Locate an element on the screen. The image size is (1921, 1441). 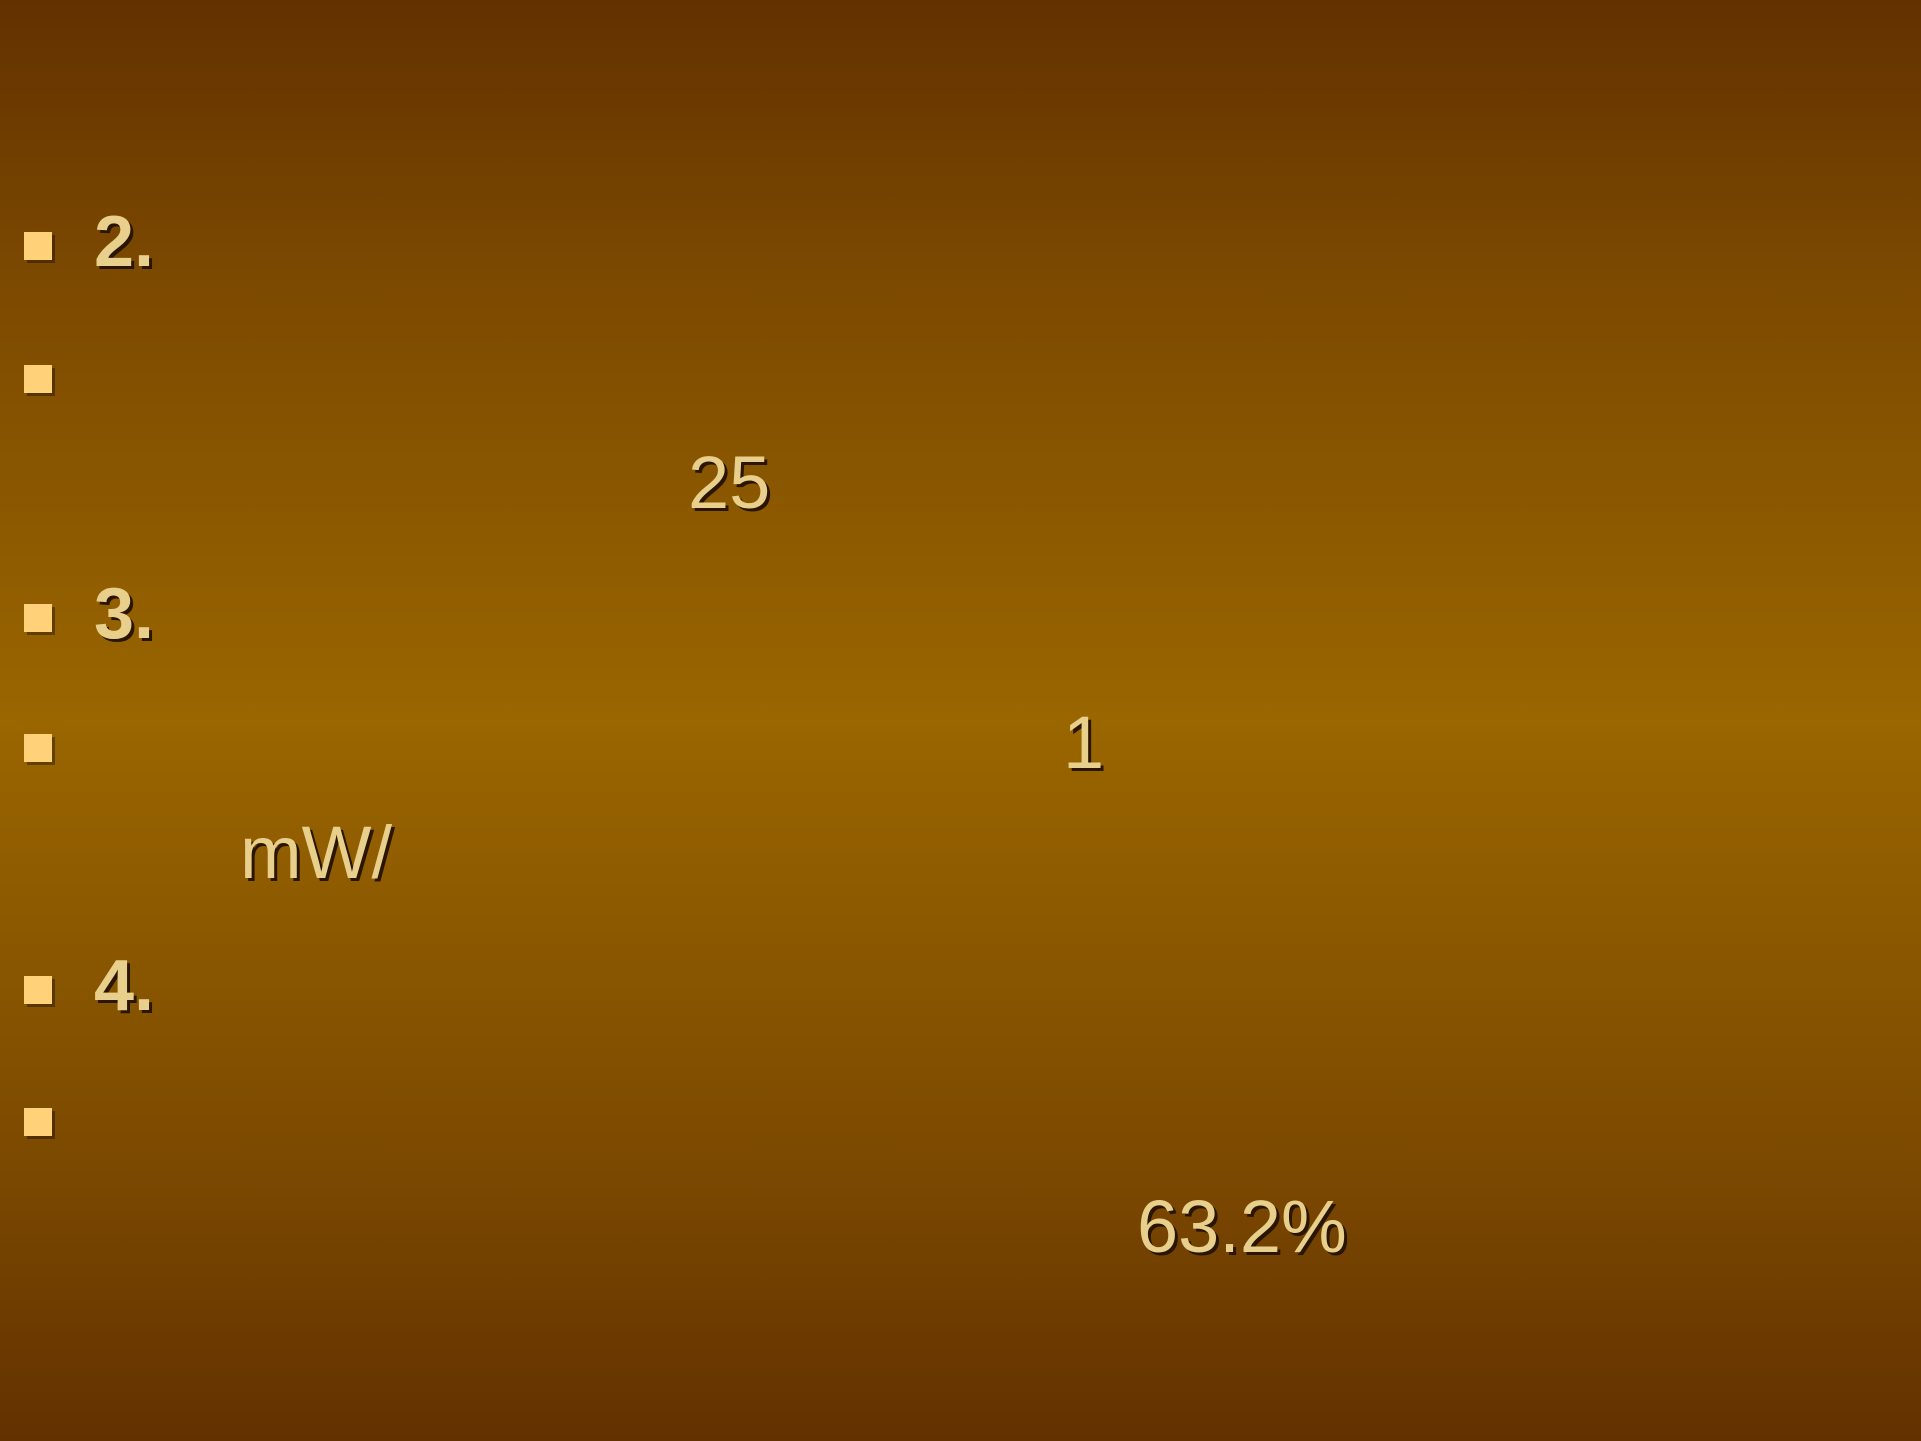
unit-mw: mW/ is located at coordinates (316, 852).